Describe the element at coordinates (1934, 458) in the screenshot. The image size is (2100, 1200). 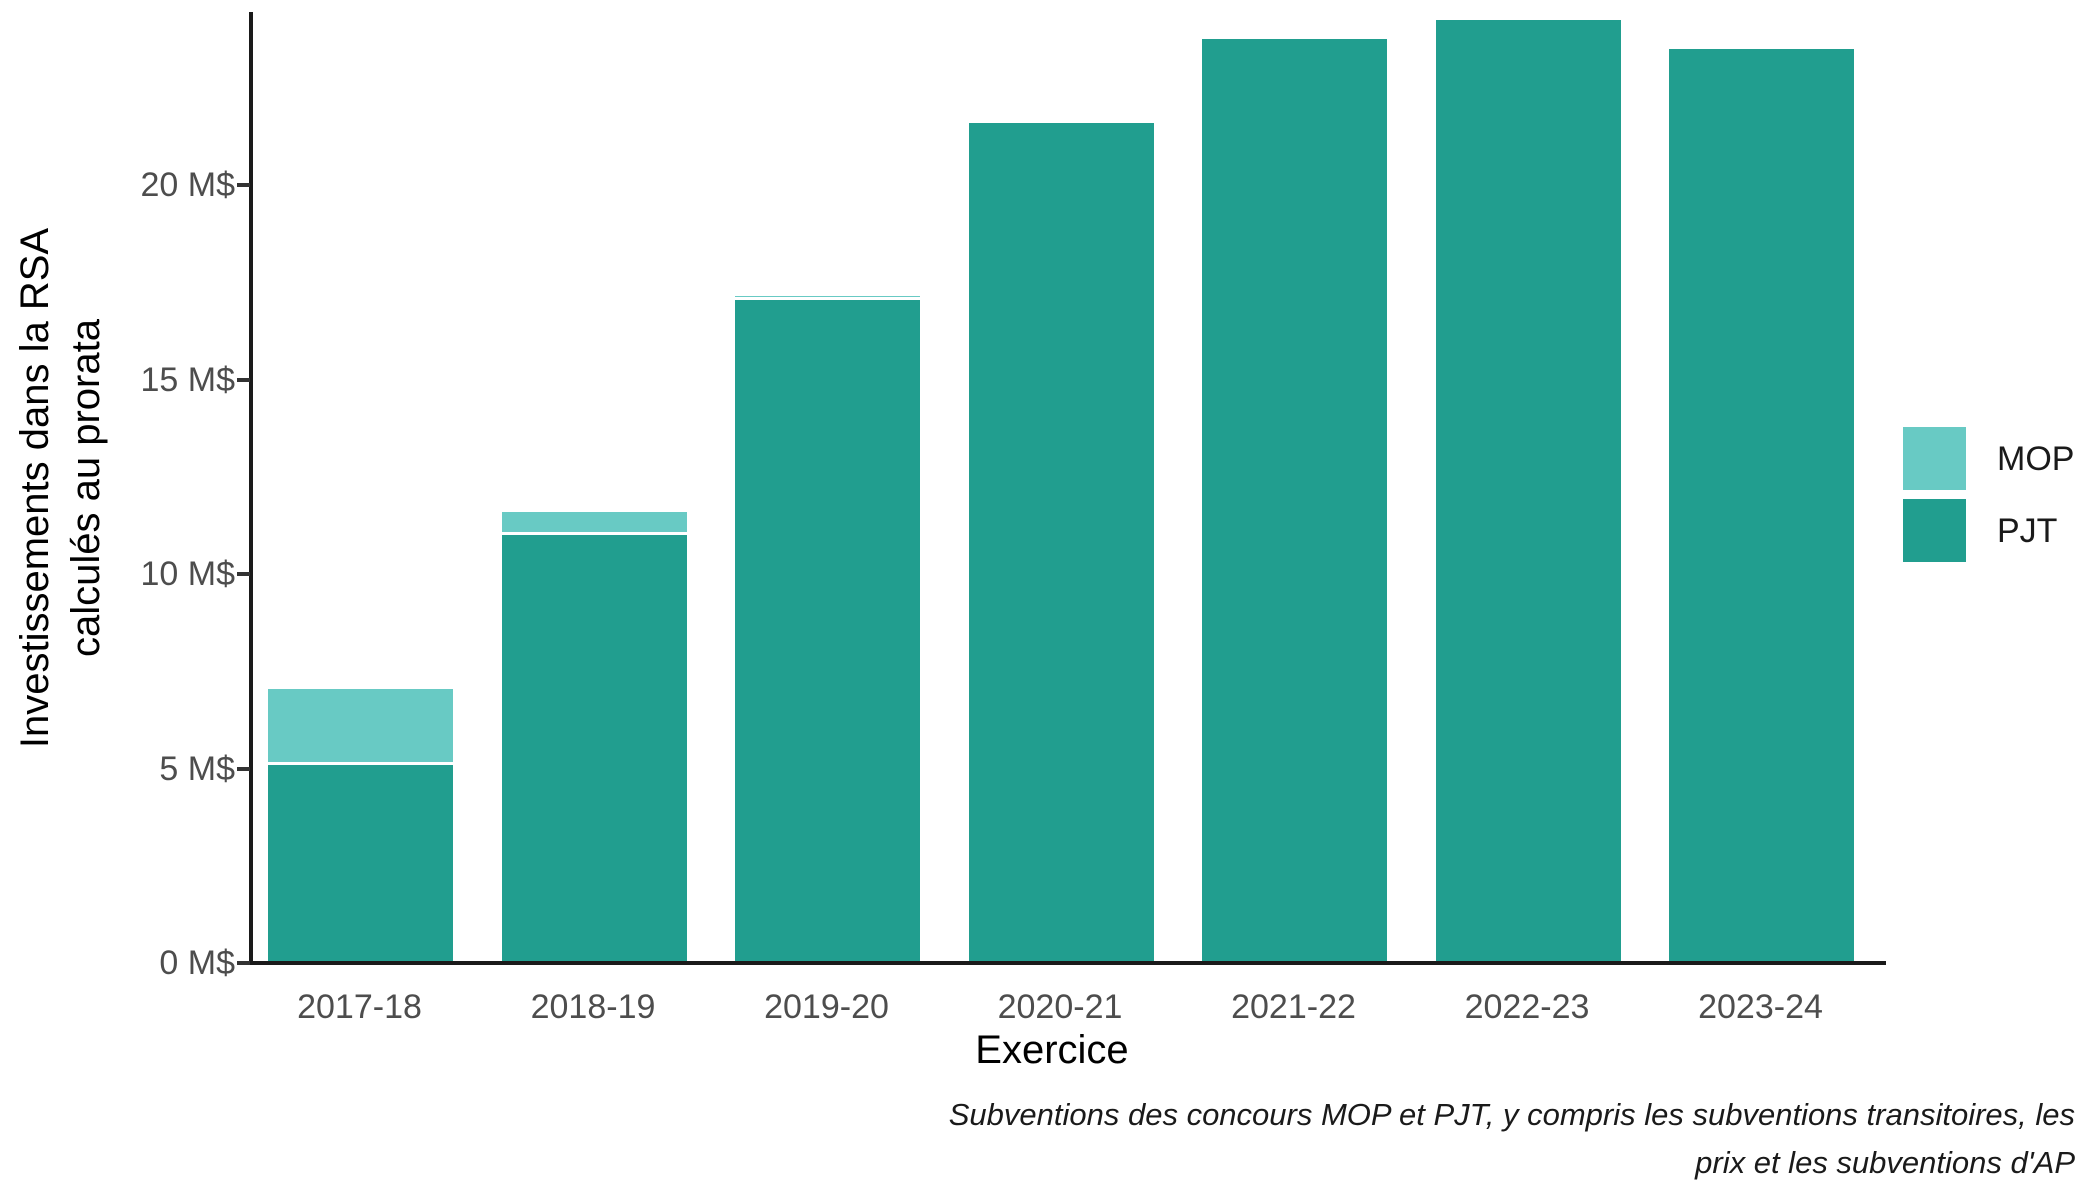
I see `legend-swatch-mop` at that location.